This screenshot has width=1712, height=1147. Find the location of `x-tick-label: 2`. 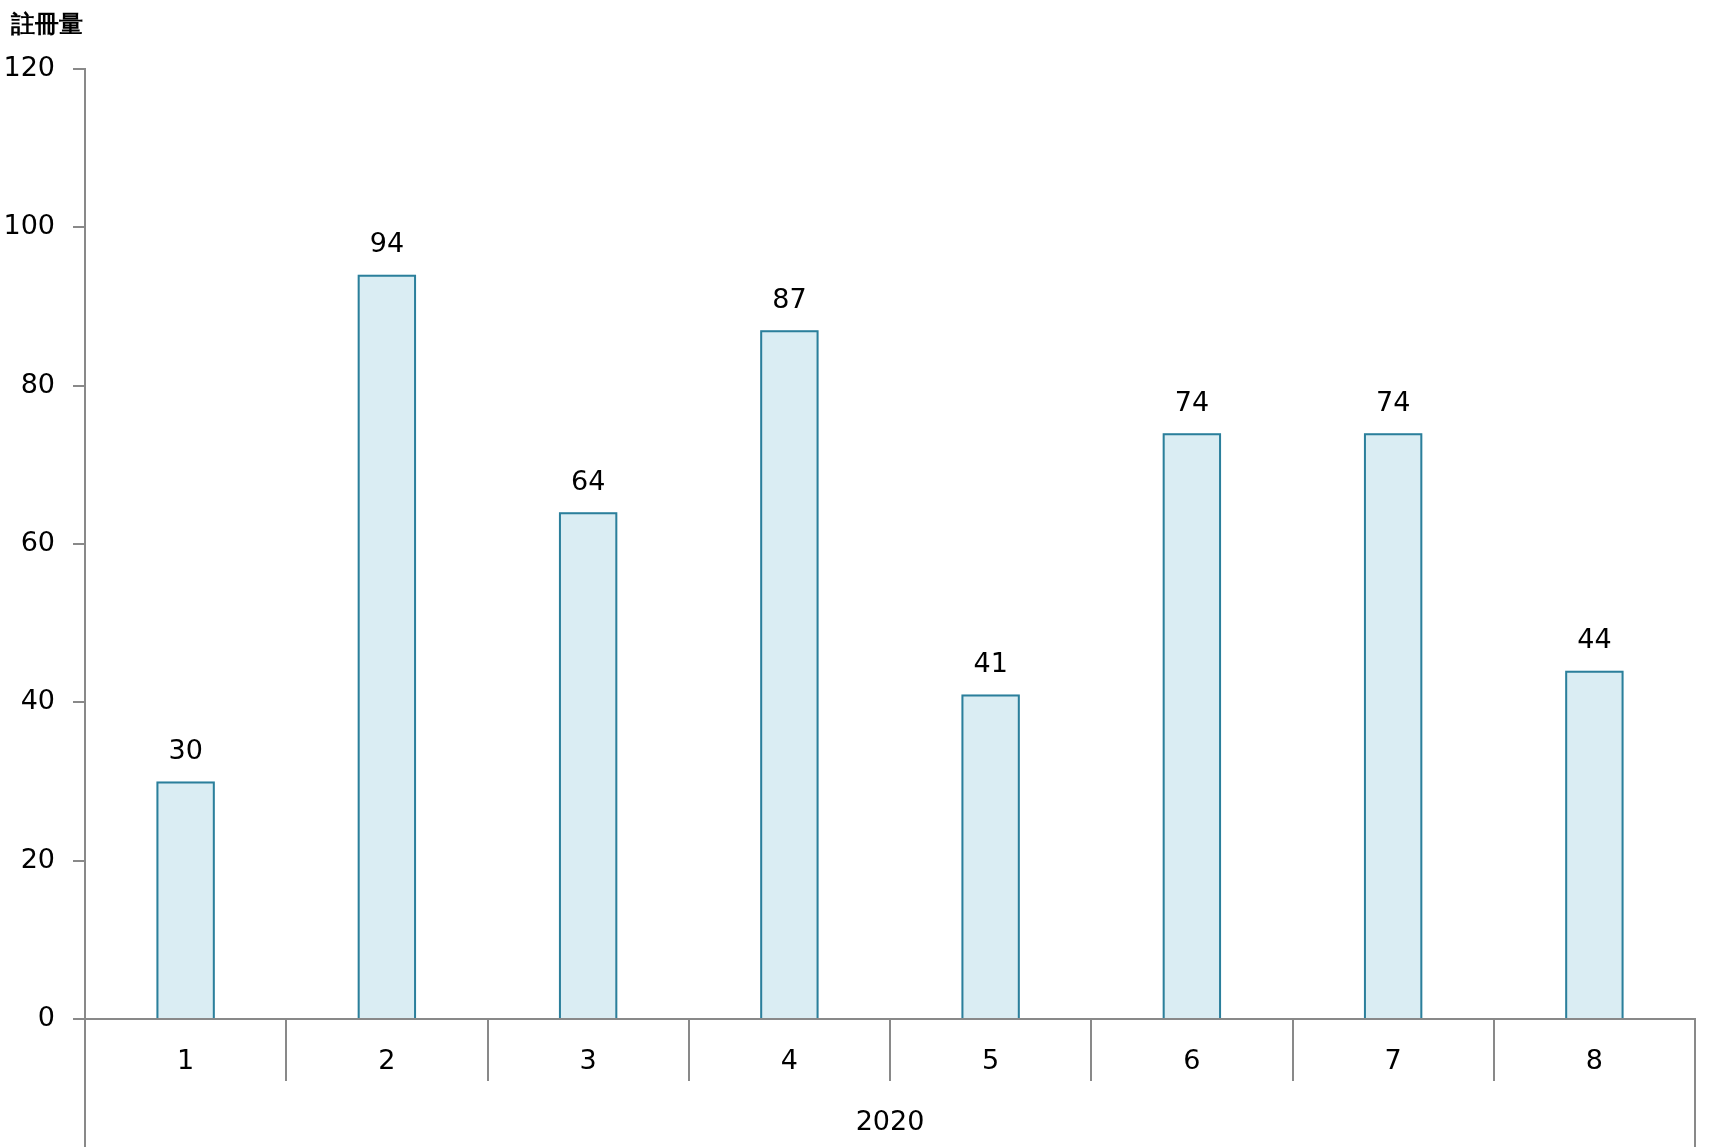

x-tick-label: 2 is located at coordinates (387, 1060).